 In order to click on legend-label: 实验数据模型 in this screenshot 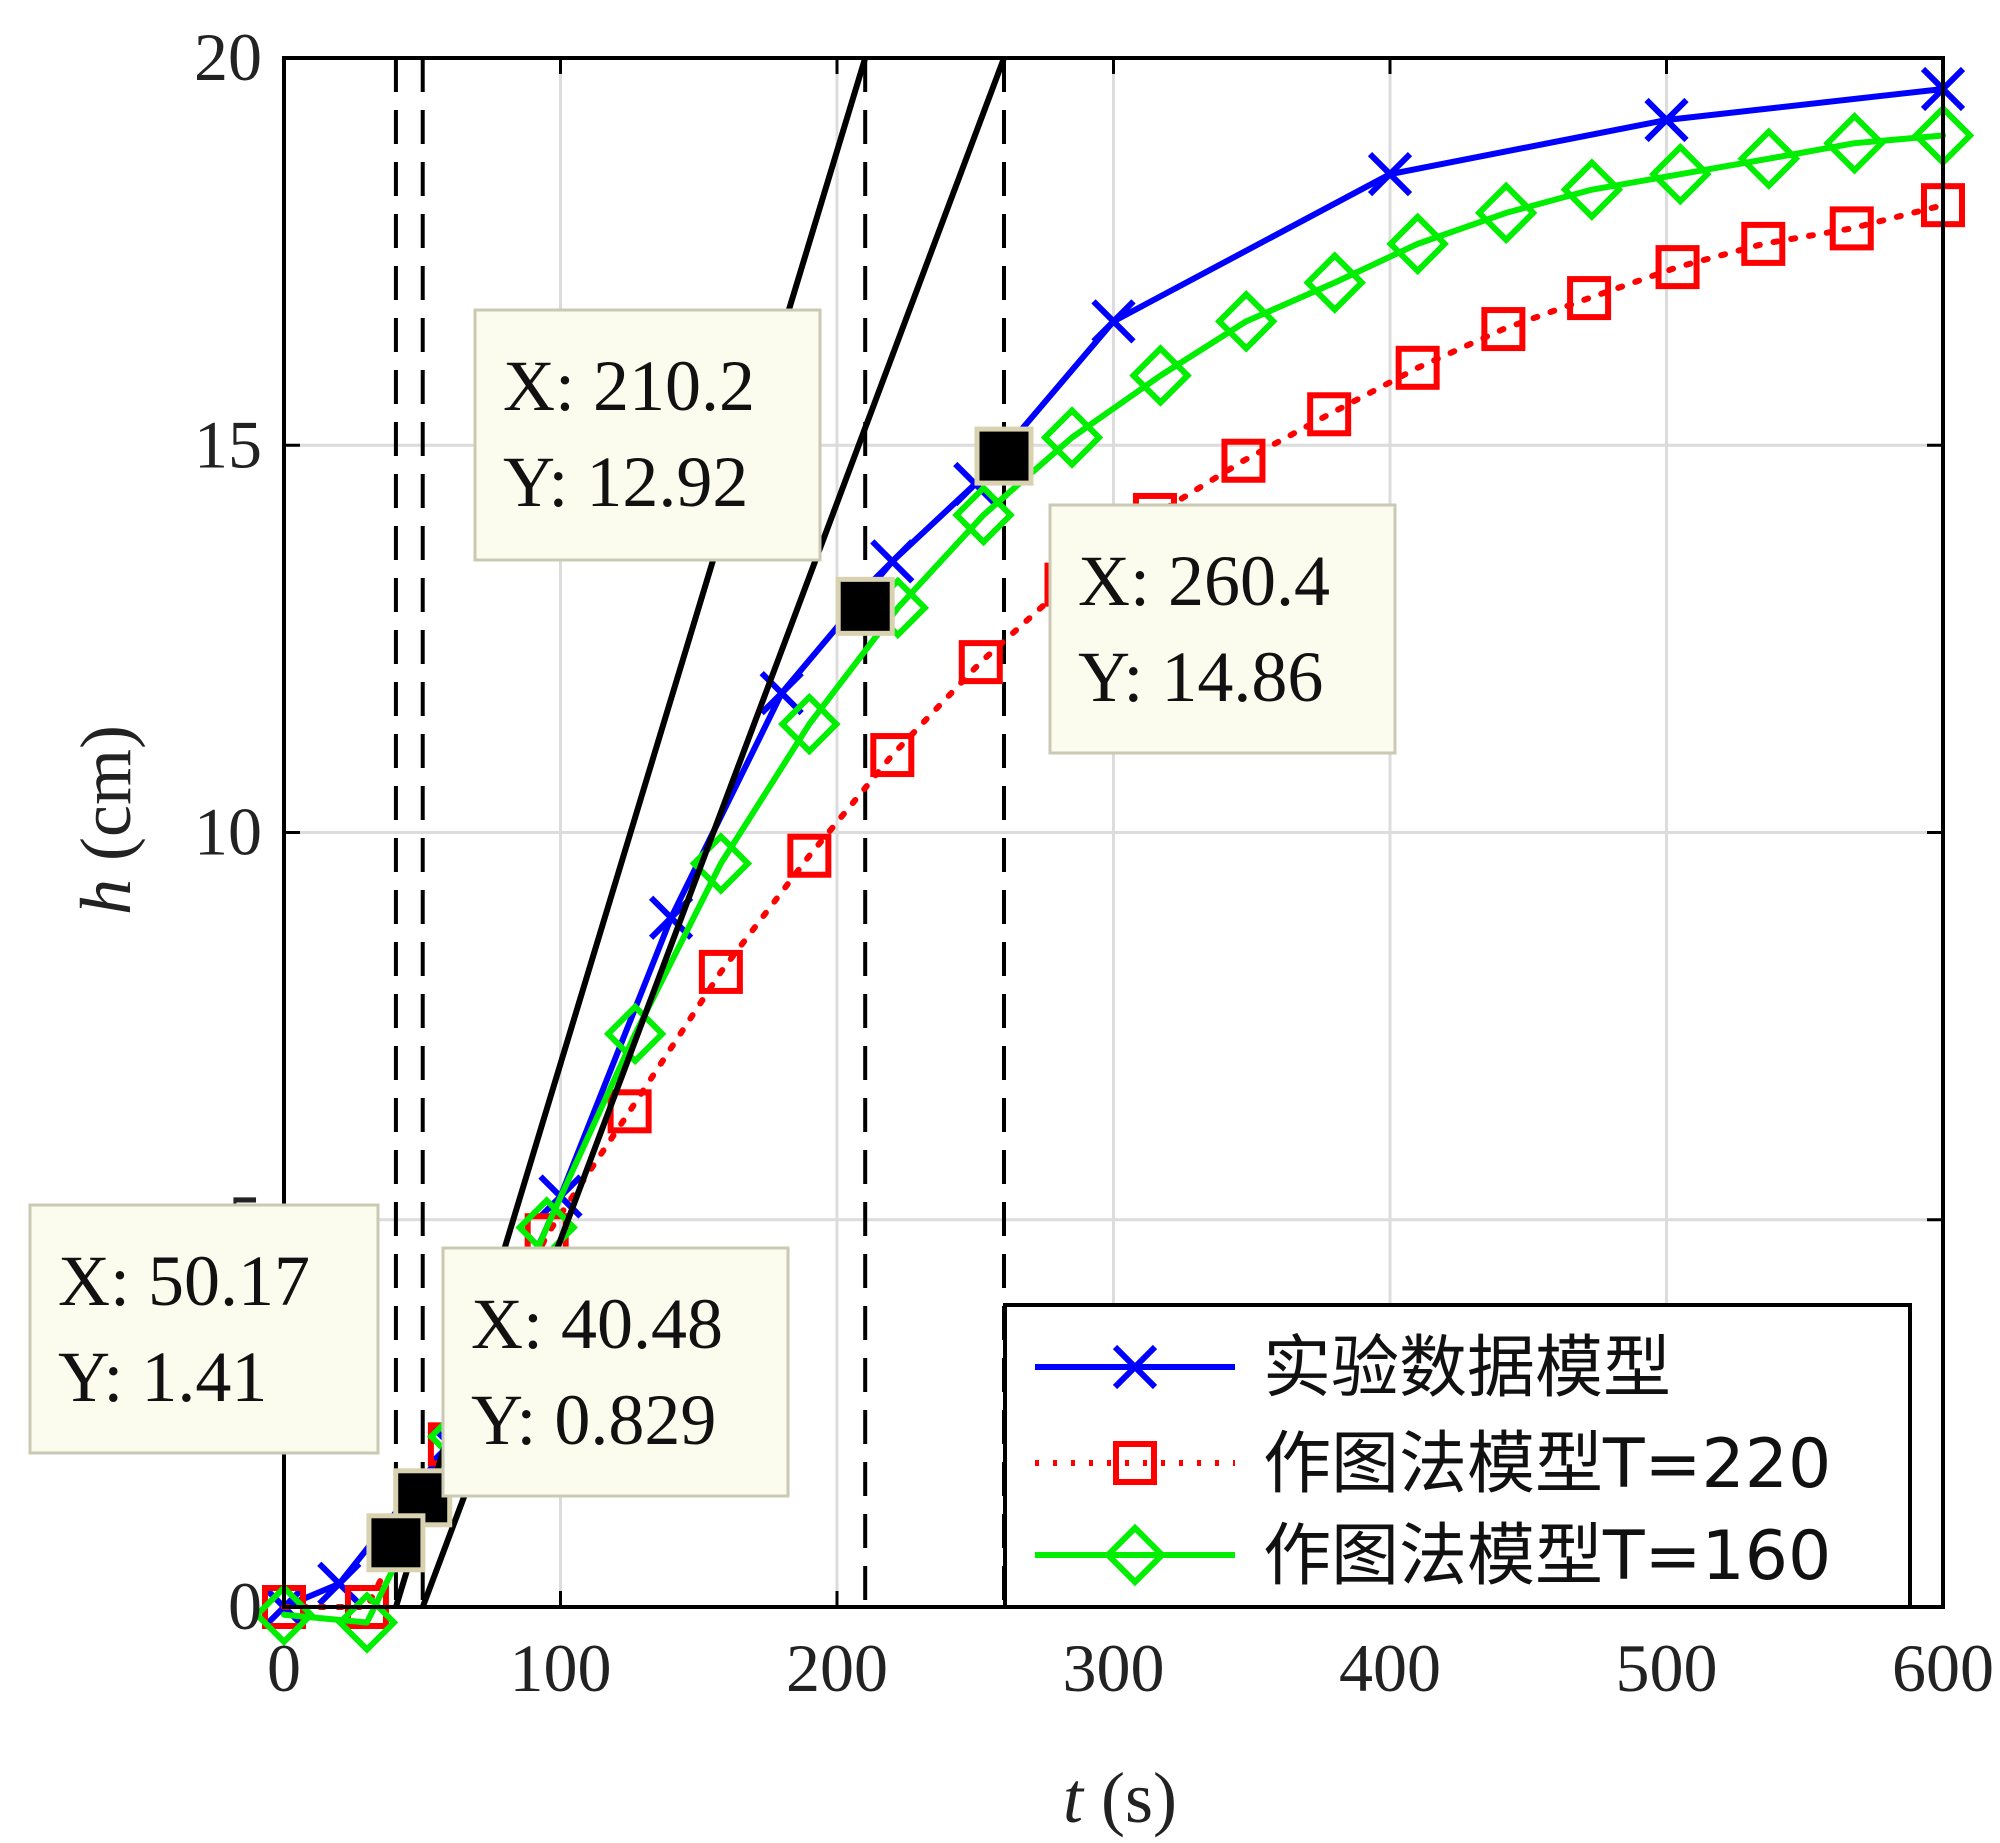, I will do `click(1467, 1368)`.